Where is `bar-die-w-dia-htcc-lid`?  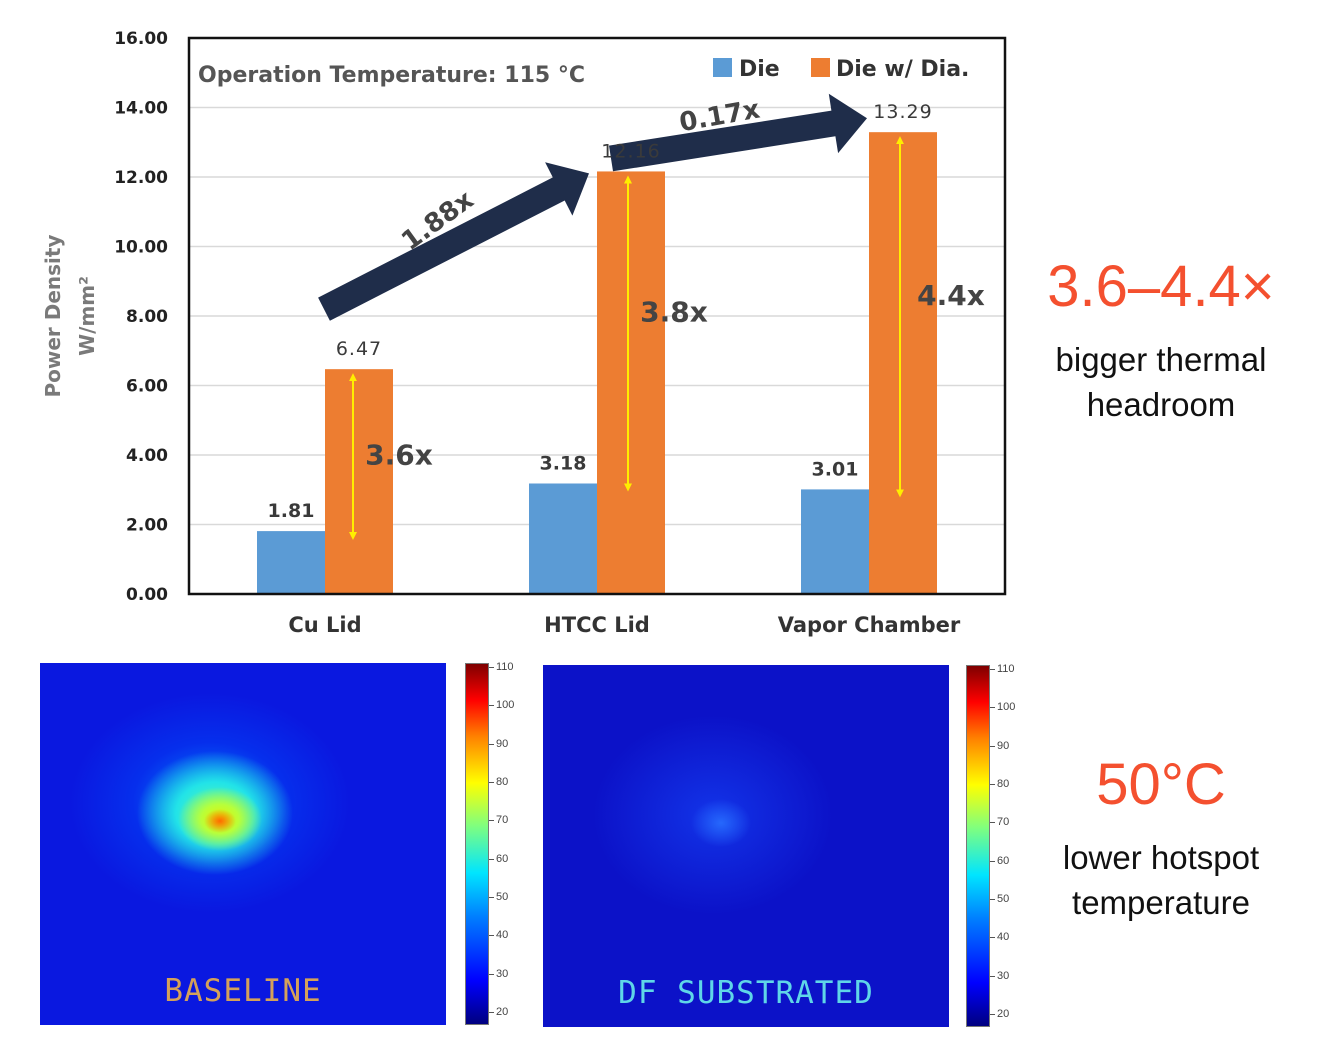 bar-die-w-dia-htcc-lid is located at coordinates (631, 382).